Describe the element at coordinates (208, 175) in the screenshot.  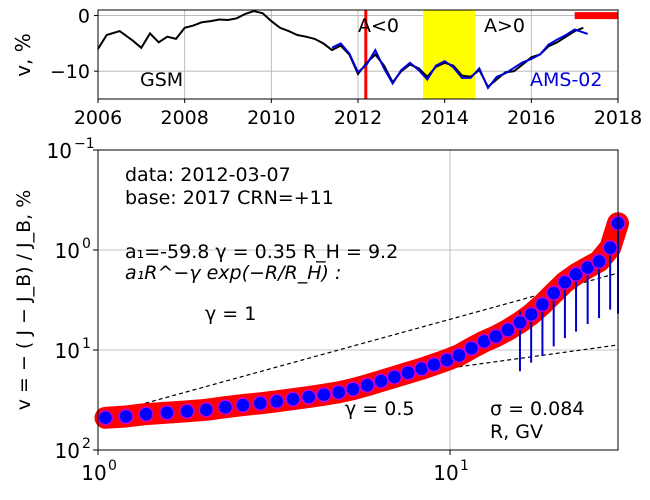
I see `data-date-annotation: data: 2012-03-07` at that location.